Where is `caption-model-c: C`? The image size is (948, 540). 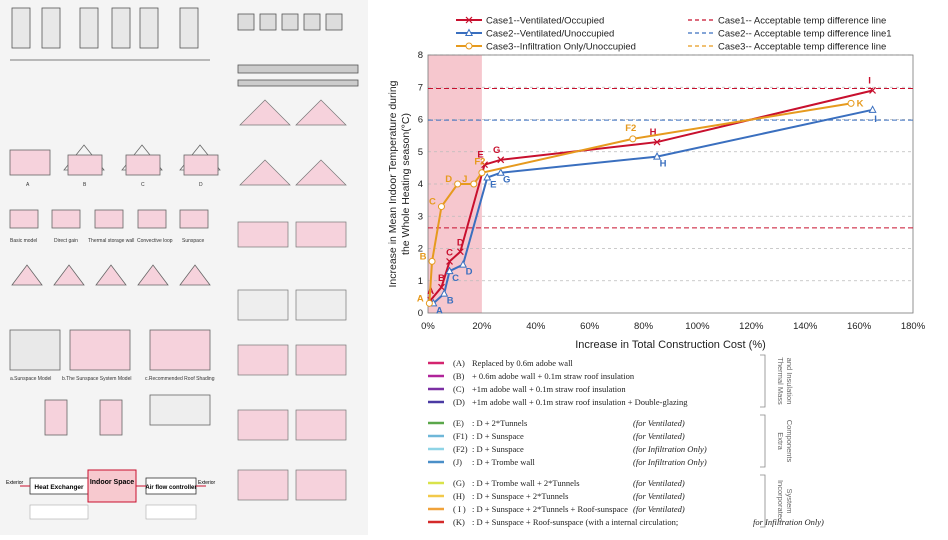
caption-model-c: C is located at coordinates (143, 185).